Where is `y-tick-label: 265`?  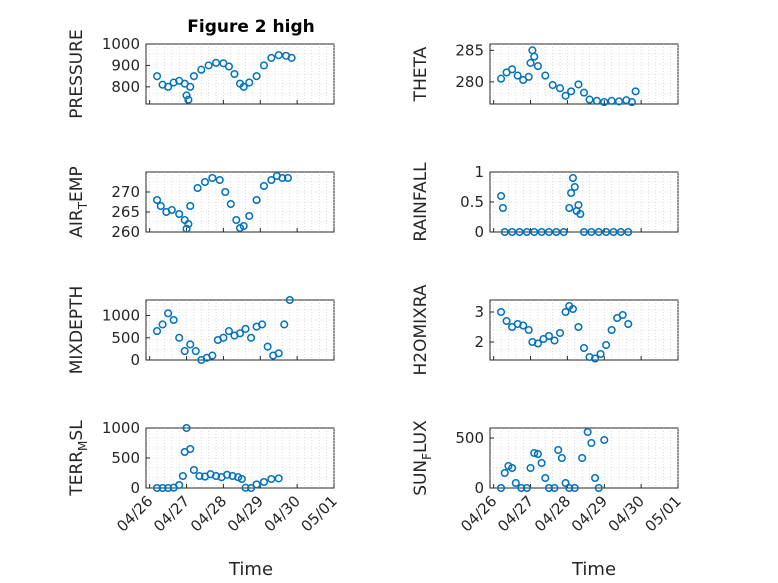
y-tick-label: 265 is located at coordinates (125, 212).